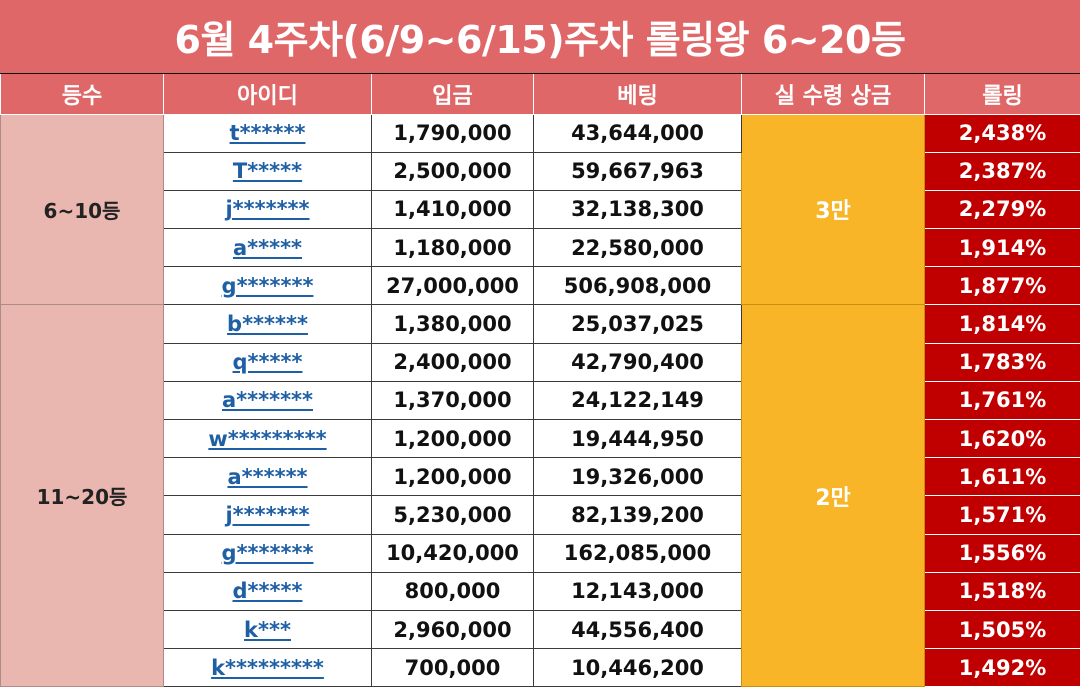 The image size is (1080, 687). I want to click on bet-cell: 82,139,200, so click(637, 515).